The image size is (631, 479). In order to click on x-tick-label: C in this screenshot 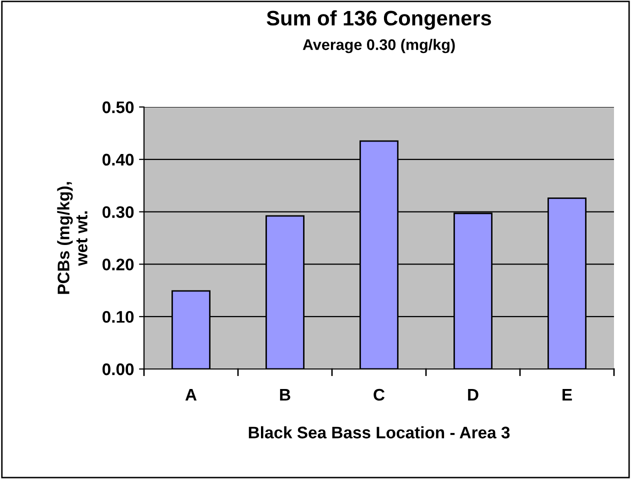, I will do `click(379, 394)`.